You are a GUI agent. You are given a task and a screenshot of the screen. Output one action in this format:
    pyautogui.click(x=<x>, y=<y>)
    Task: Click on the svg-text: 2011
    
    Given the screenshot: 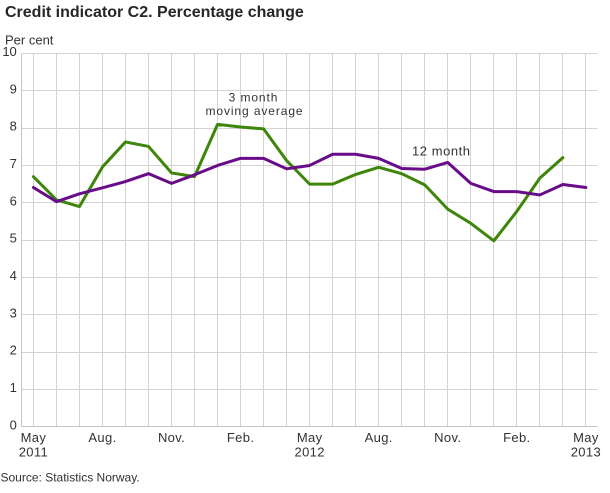 What is the action you would take?
    pyautogui.click(x=33, y=451)
    